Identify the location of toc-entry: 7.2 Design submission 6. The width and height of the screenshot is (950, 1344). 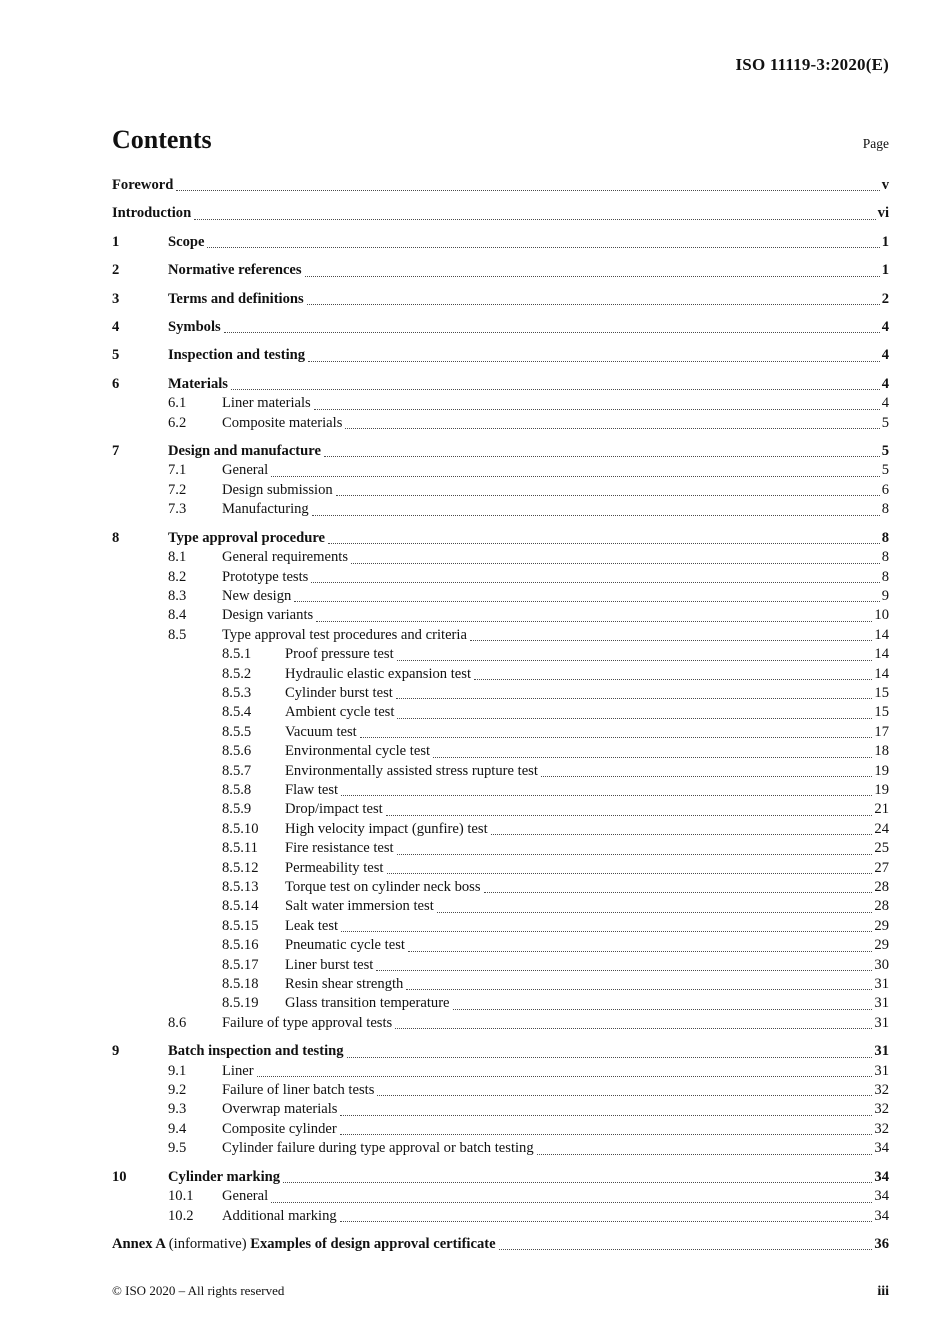
(500, 490).